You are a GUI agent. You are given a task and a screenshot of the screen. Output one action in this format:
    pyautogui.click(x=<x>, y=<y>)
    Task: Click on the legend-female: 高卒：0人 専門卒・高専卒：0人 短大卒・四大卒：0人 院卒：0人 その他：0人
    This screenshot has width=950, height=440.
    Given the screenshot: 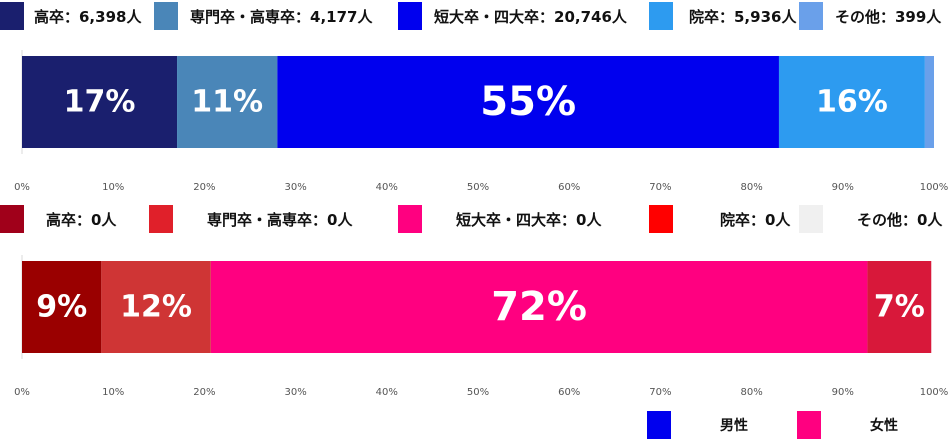 What is the action you would take?
    pyautogui.click(x=475, y=219)
    